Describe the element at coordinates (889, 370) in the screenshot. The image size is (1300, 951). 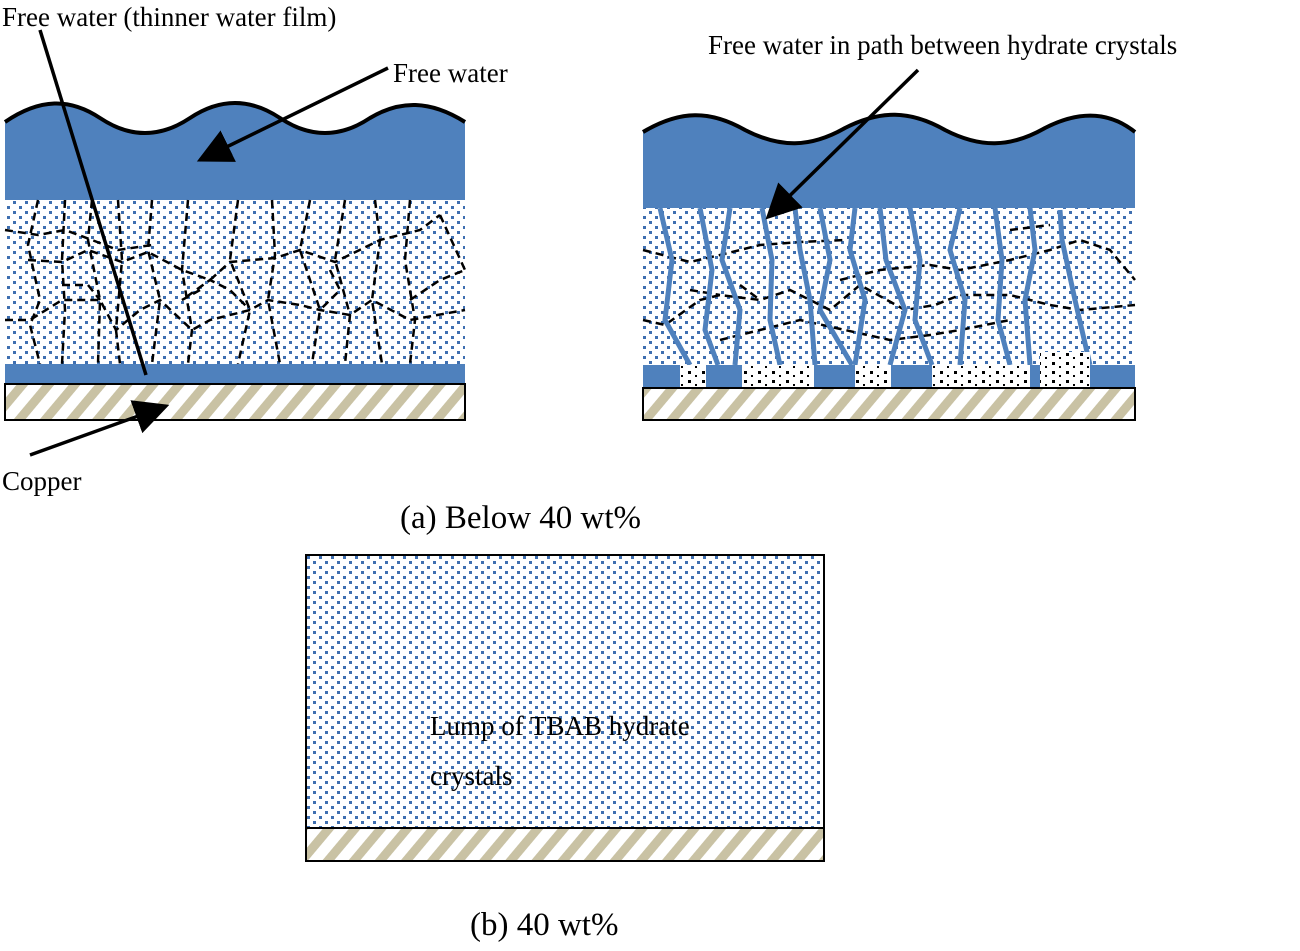
I see `water-film-gaps` at that location.